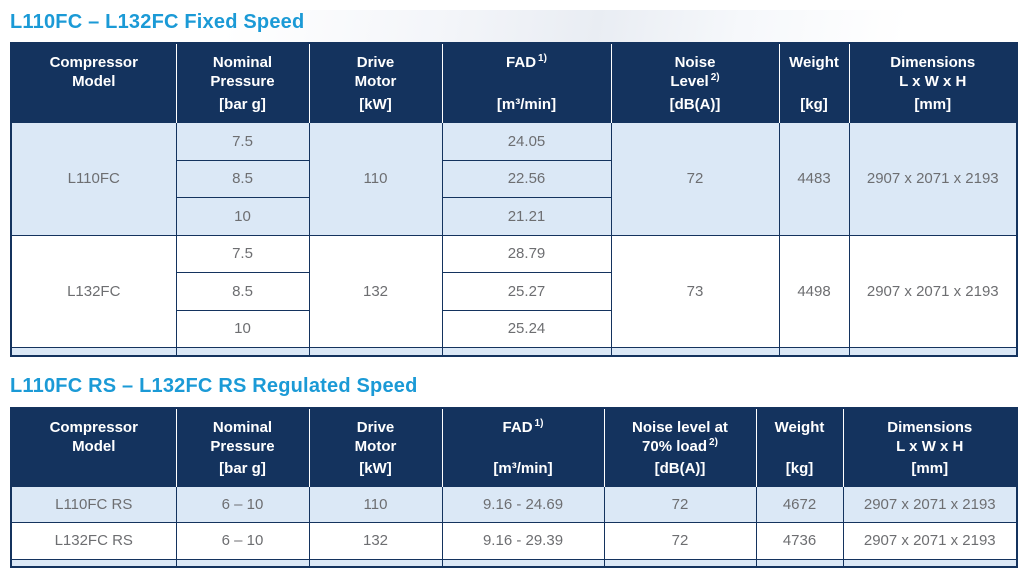  I want to click on table-row: 8.5 25.27, so click(514, 291).